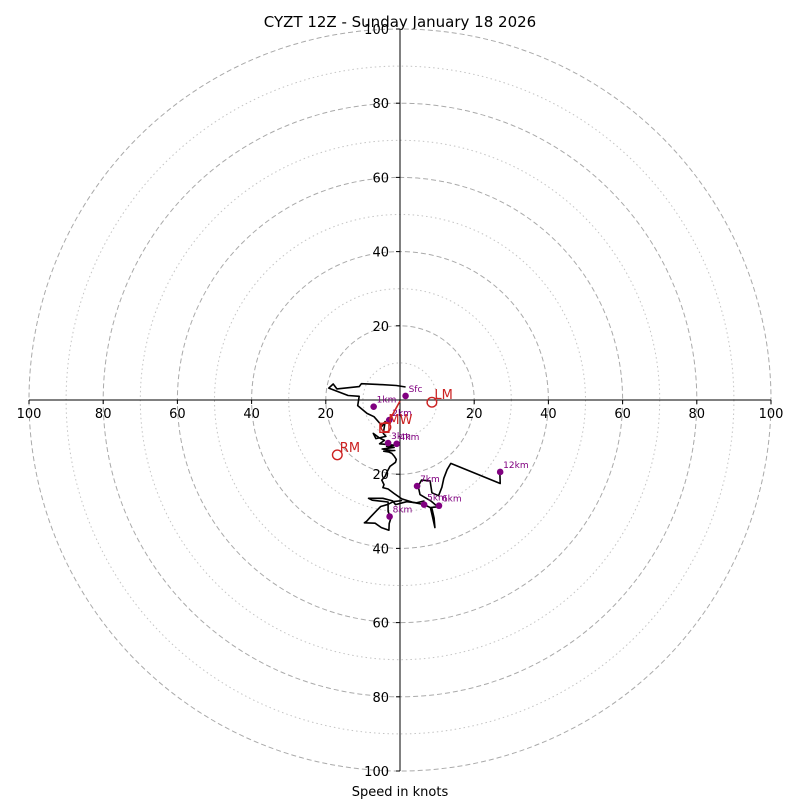 This screenshot has width=800, height=800. What do you see at coordinates (430, 480) in the screenshot?
I see `height-label-7km: 7km` at bounding box center [430, 480].